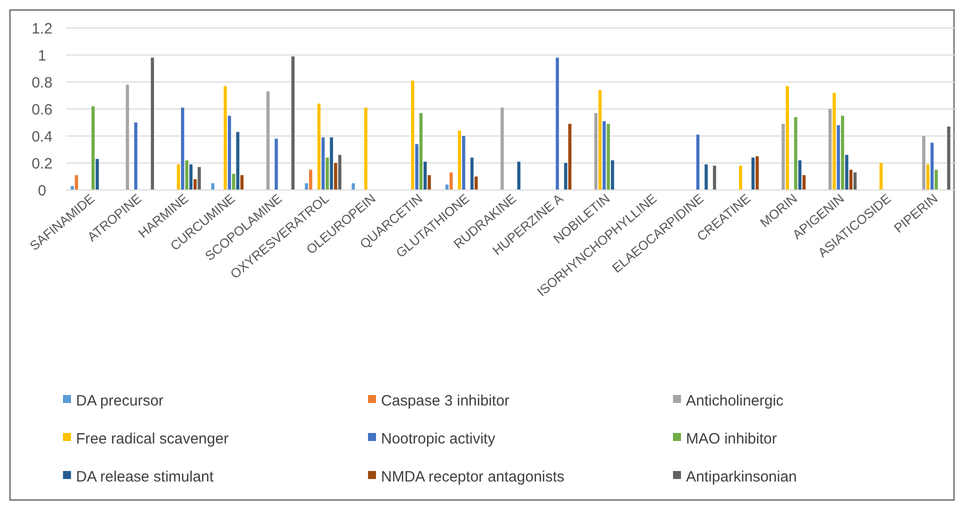  I want to click on legend-label: Nootropic activity, so click(438, 439).